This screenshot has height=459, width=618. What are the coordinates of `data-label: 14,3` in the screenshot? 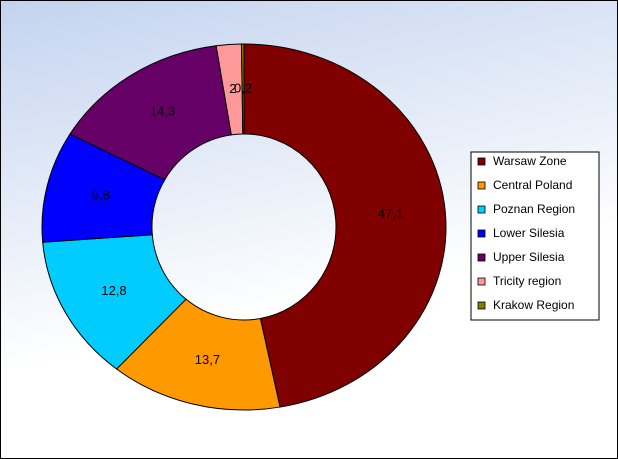 It's located at (162, 111).